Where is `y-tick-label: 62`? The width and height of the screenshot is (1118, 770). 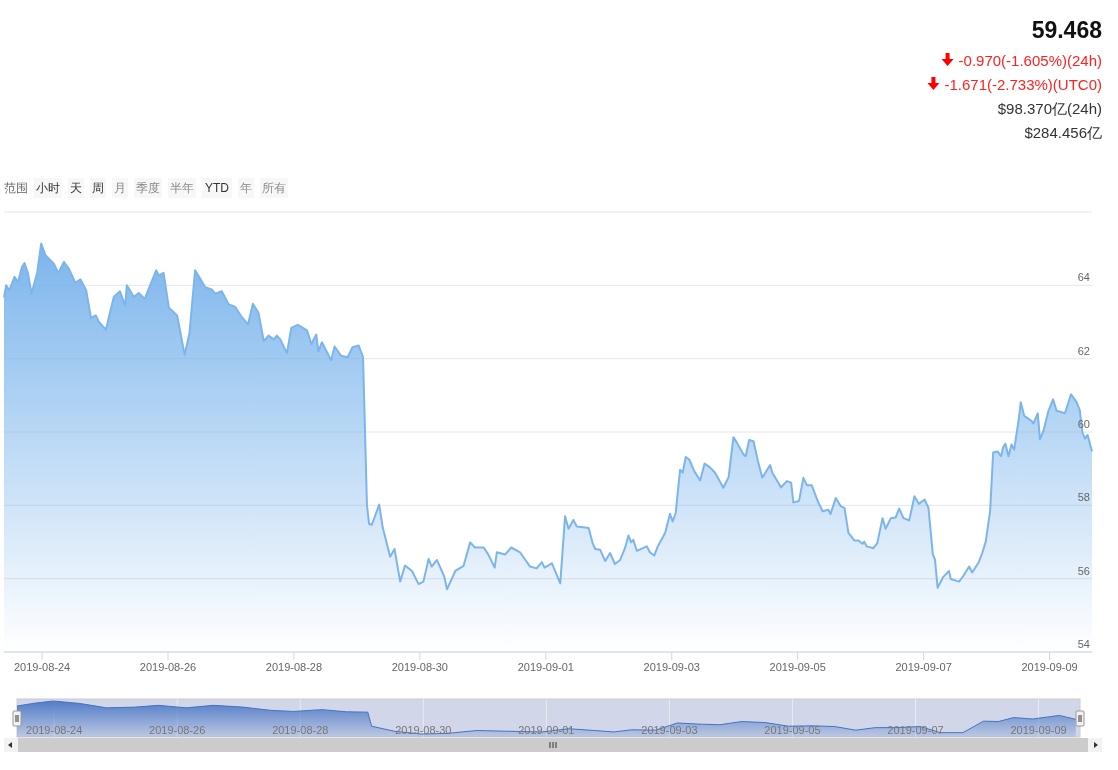
y-tick-label: 62 is located at coordinates (1083, 350).